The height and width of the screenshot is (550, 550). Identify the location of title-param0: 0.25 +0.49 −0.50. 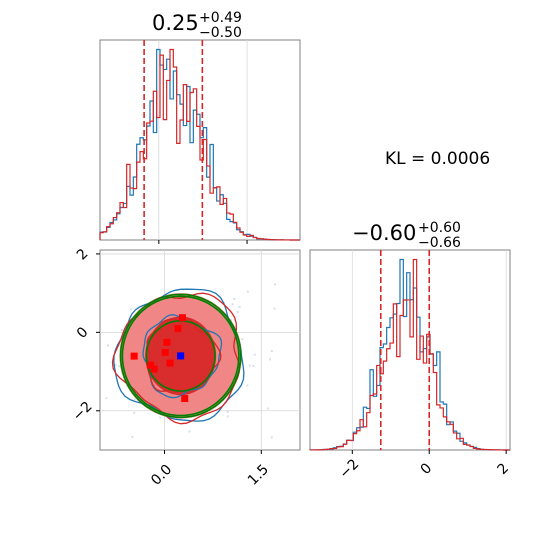
(197, 25).